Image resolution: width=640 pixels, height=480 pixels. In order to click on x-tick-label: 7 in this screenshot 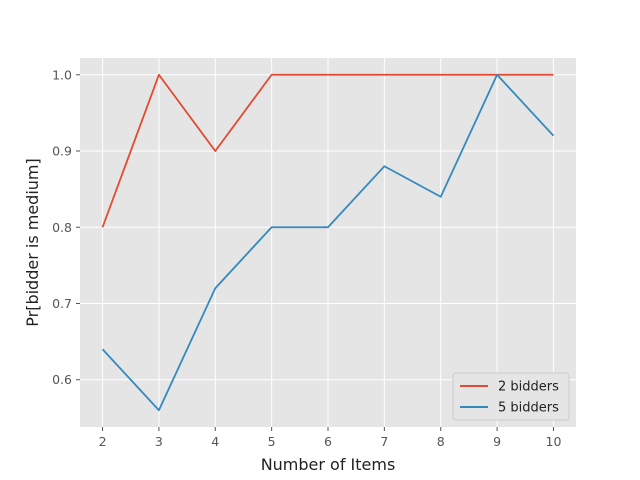, I will do `click(384, 441)`.